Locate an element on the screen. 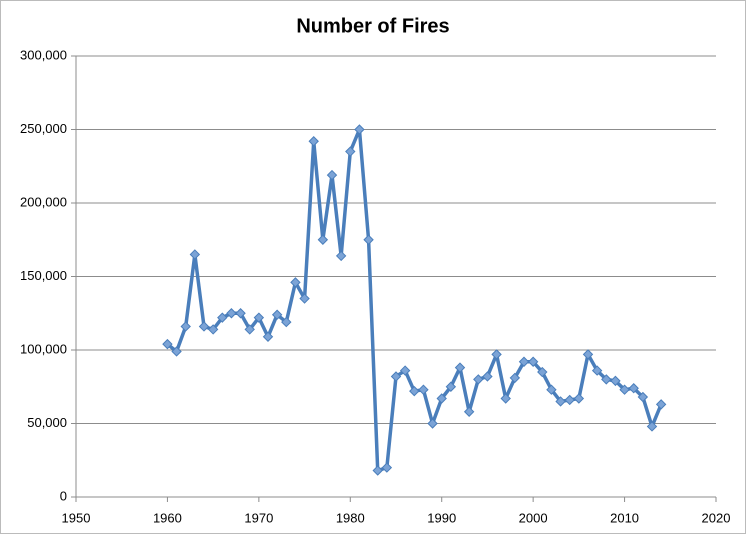  x-tick-label: 1980 is located at coordinates (350, 517).